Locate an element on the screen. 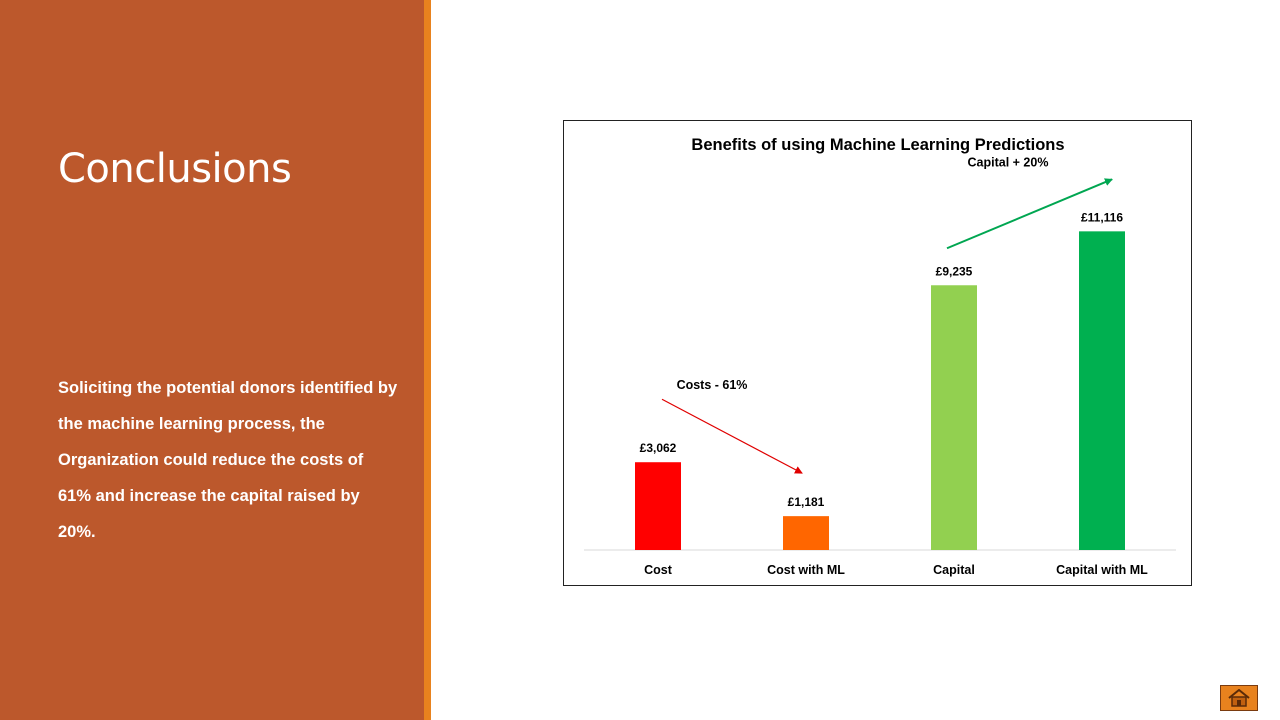  home-button is located at coordinates (1239, 698).